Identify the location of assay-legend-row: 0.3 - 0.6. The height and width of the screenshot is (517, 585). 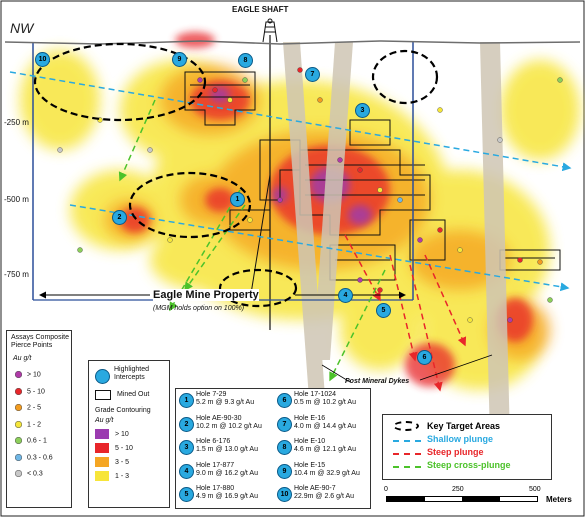
(34, 462).